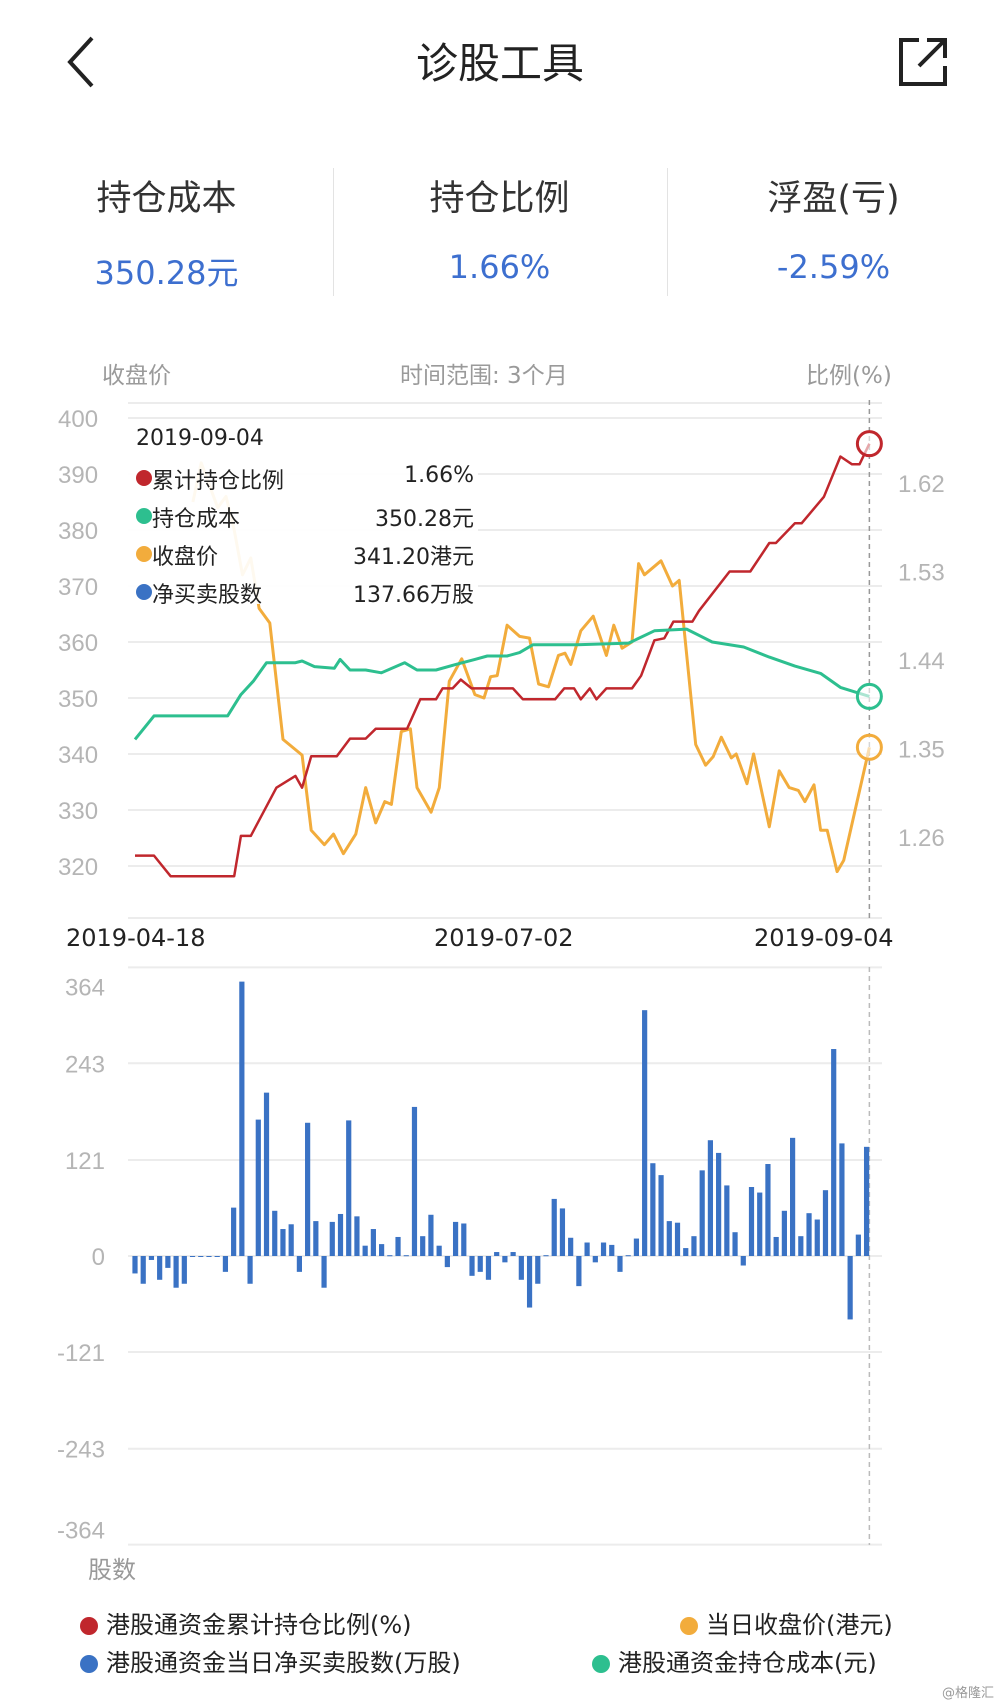  What do you see at coordinates (499, 228) in the screenshot?
I see `stat-holding-ratio: 持仓比例 1.66%` at bounding box center [499, 228].